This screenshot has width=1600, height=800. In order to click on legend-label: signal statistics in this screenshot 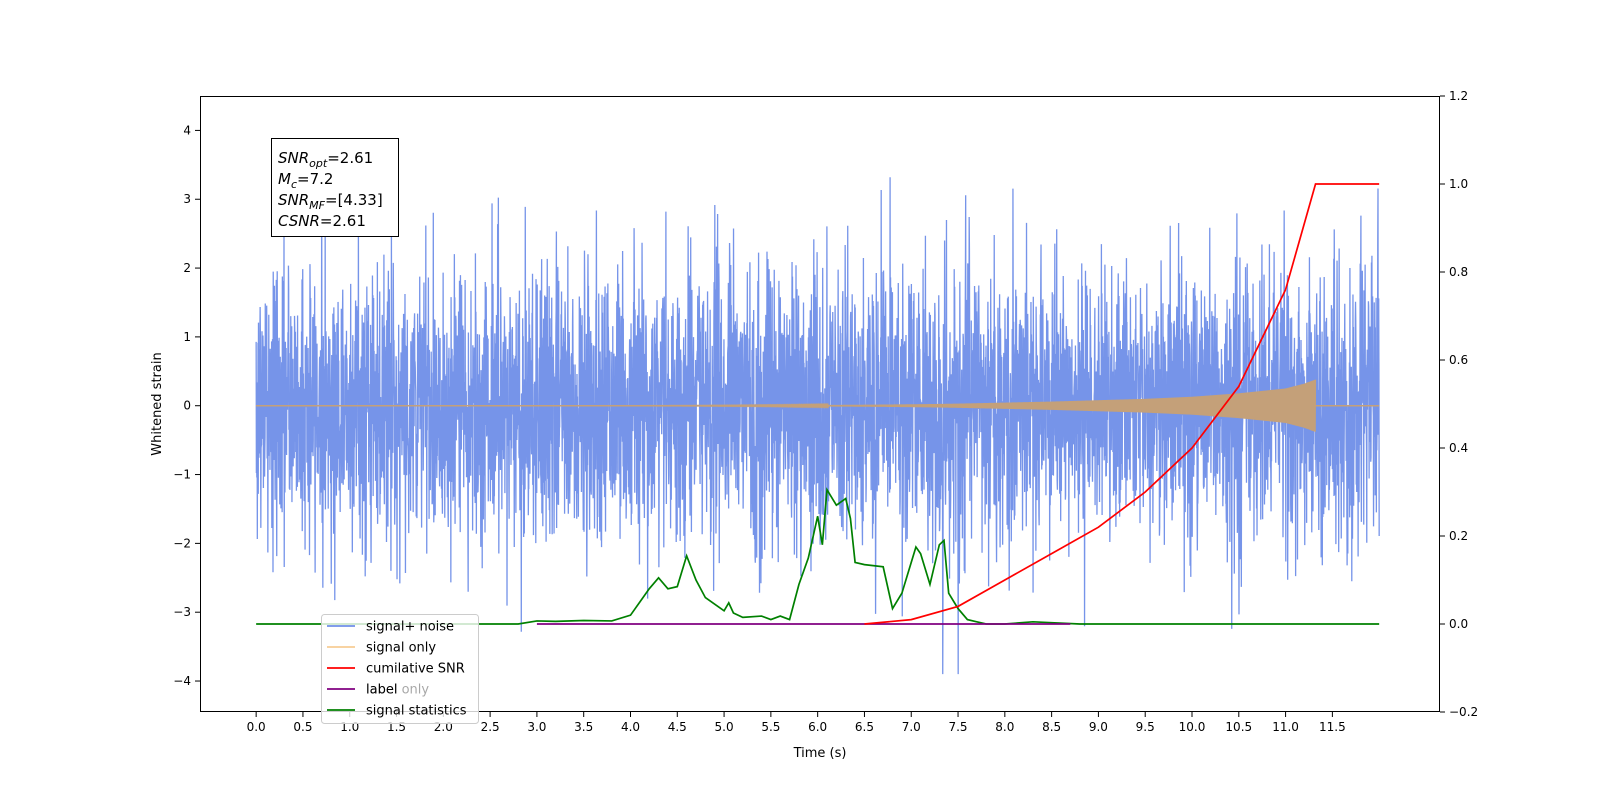, I will do `click(416, 711)`.